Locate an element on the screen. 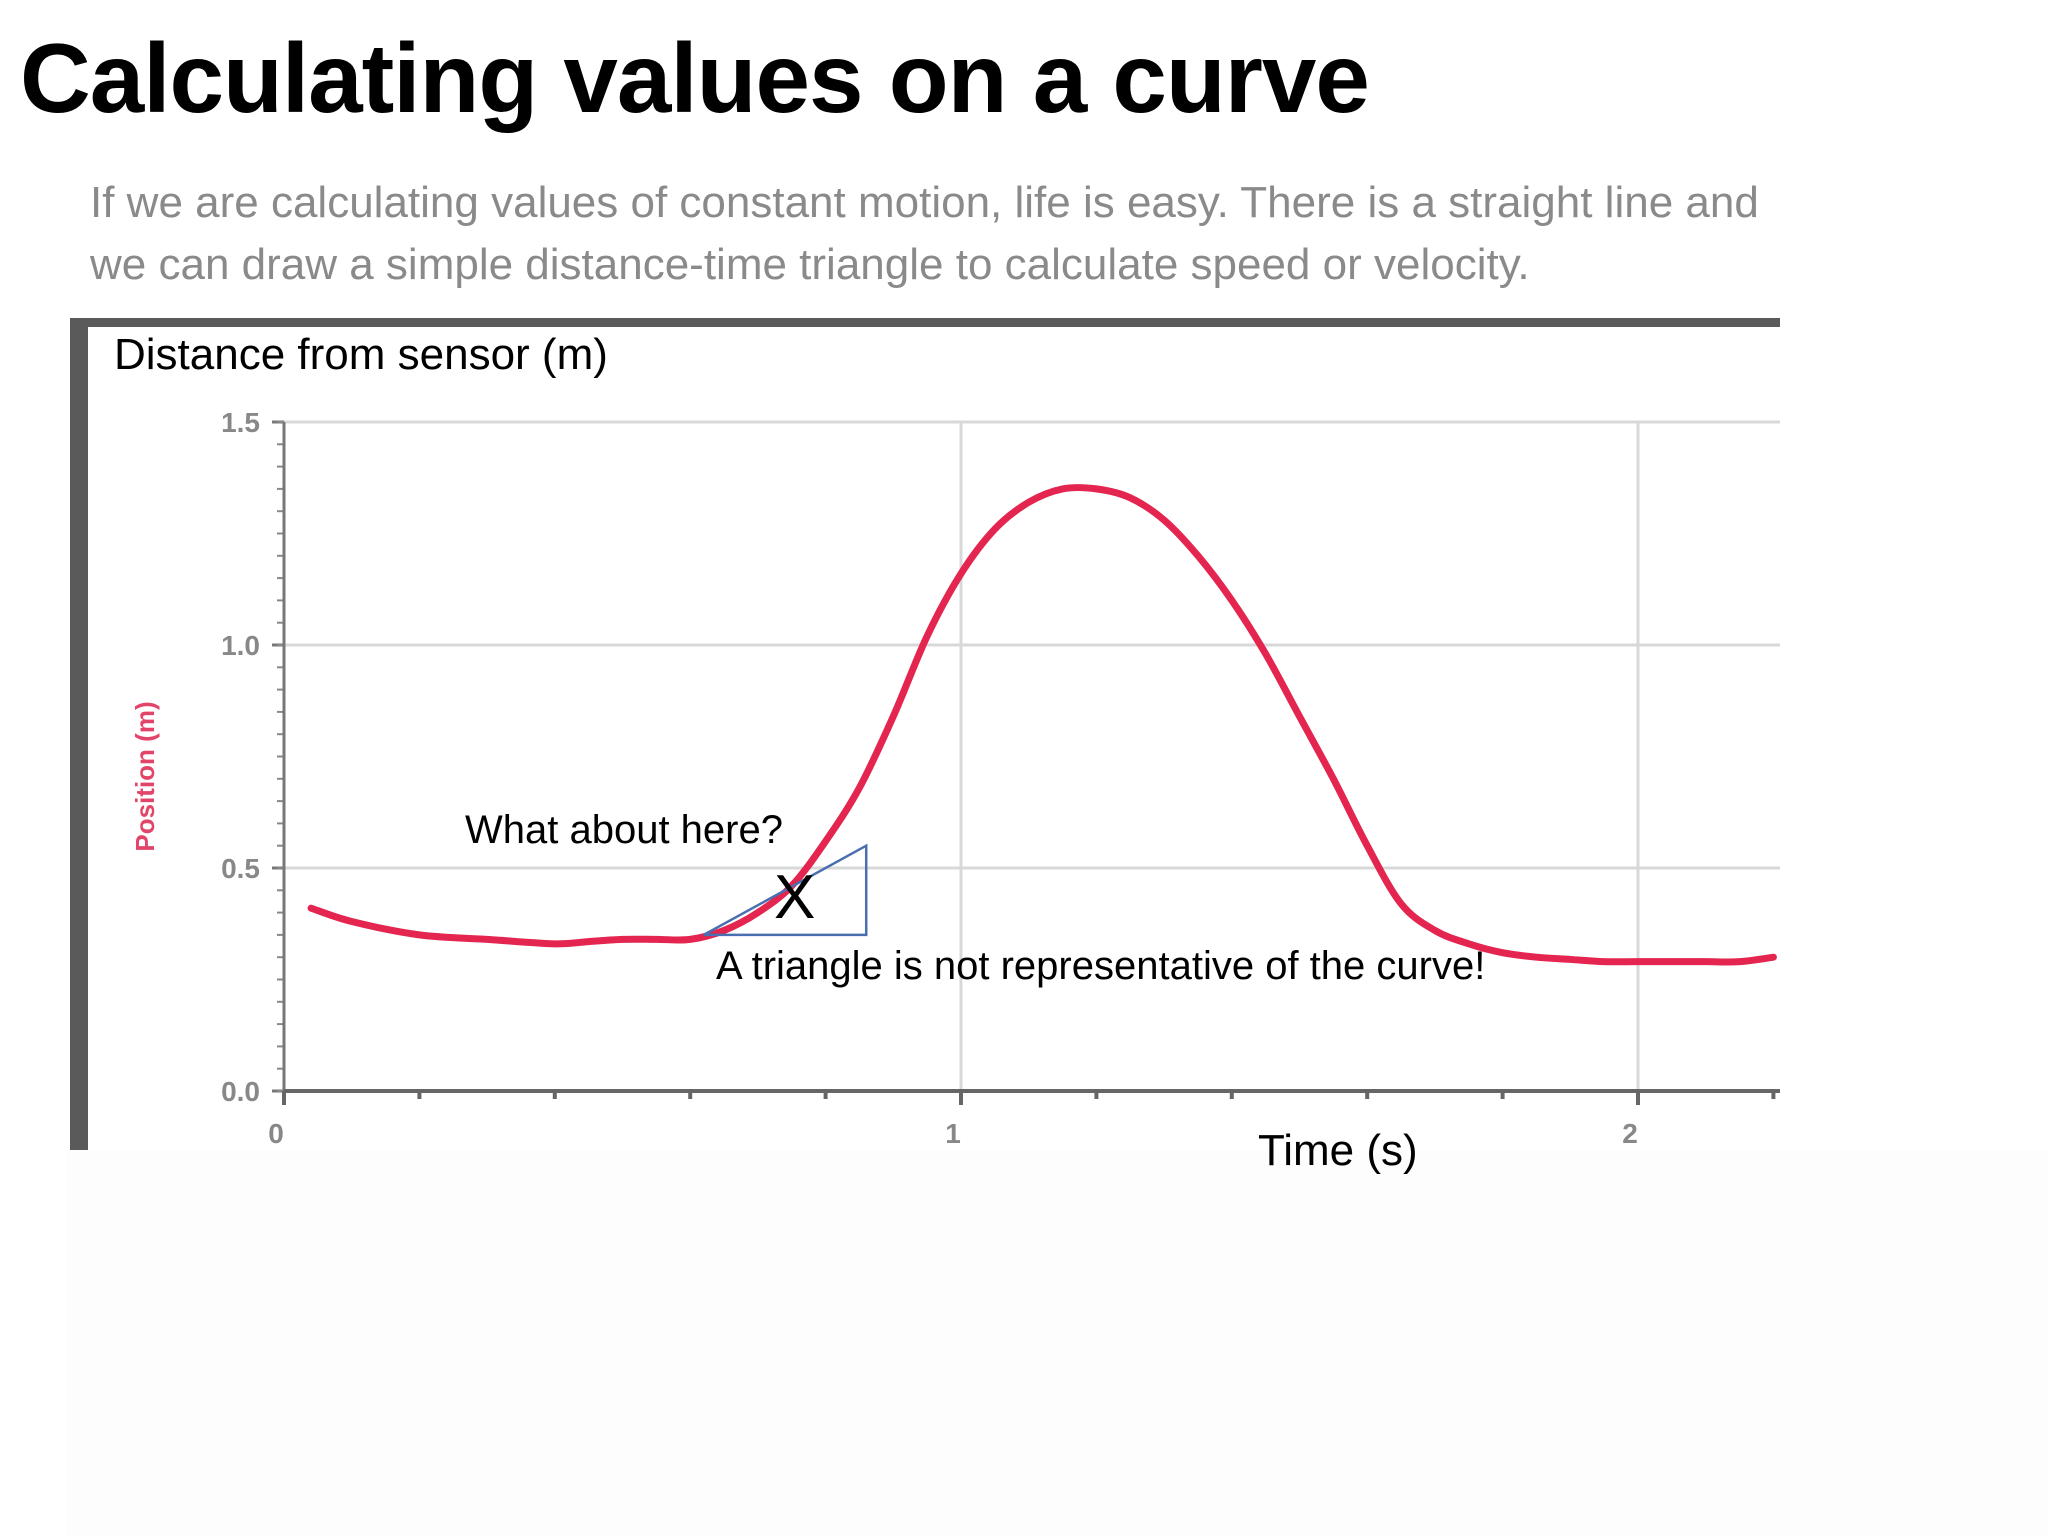  time-axis-label: Time (s) is located at coordinates (1338, 1150).